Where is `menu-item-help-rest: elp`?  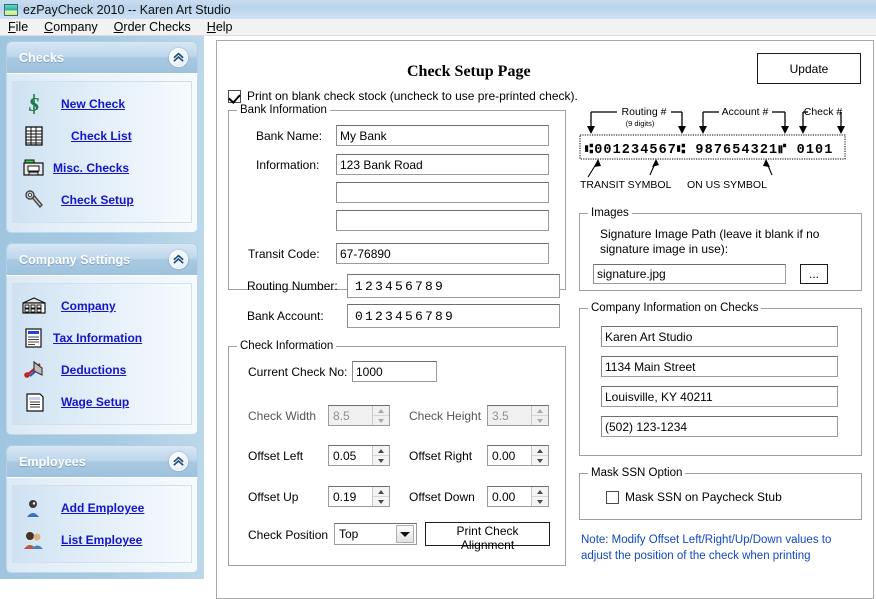 menu-item-help-rest: elp is located at coordinates (224, 27).